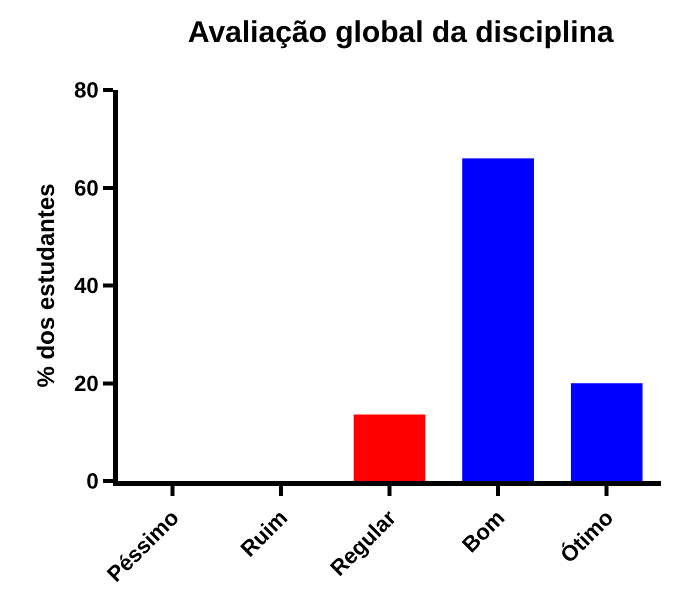  What do you see at coordinates (401, 32) in the screenshot?
I see `chart-title: Avaliação global da disciplina` at bounding box center [401, 32].